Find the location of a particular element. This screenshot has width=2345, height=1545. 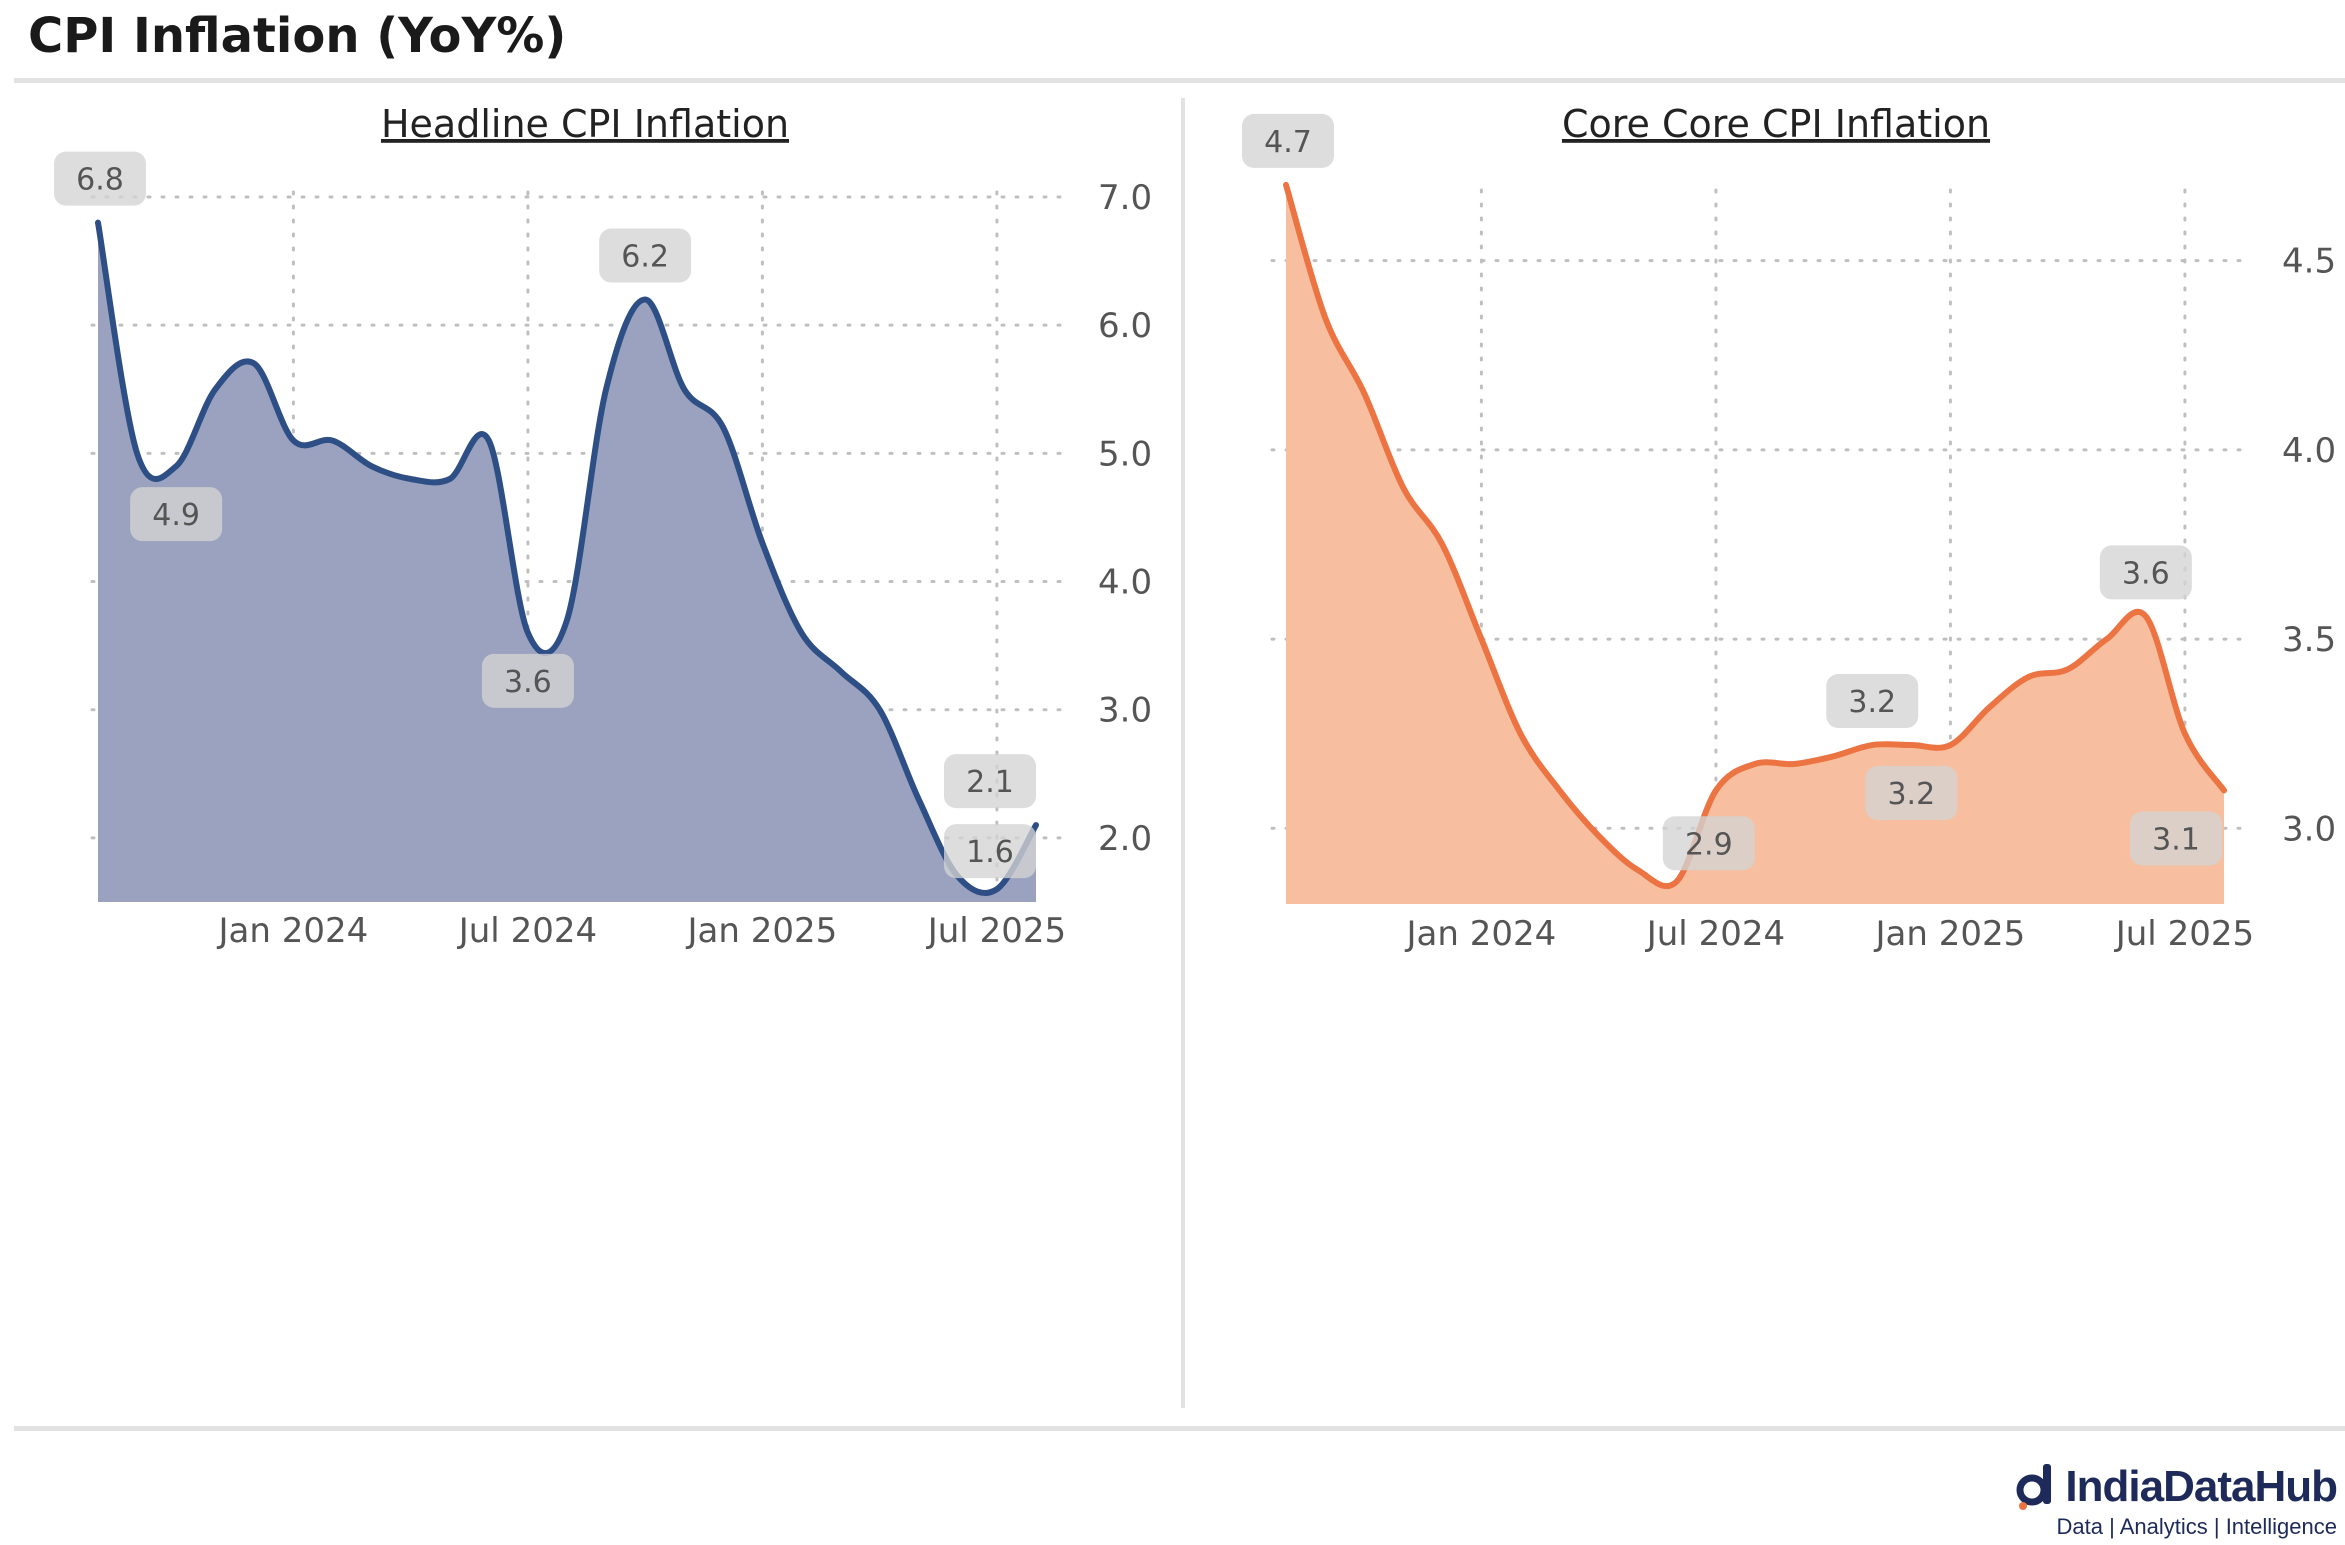

chart-title: Headline CPI Inflation is located at coordinates (585, 124).